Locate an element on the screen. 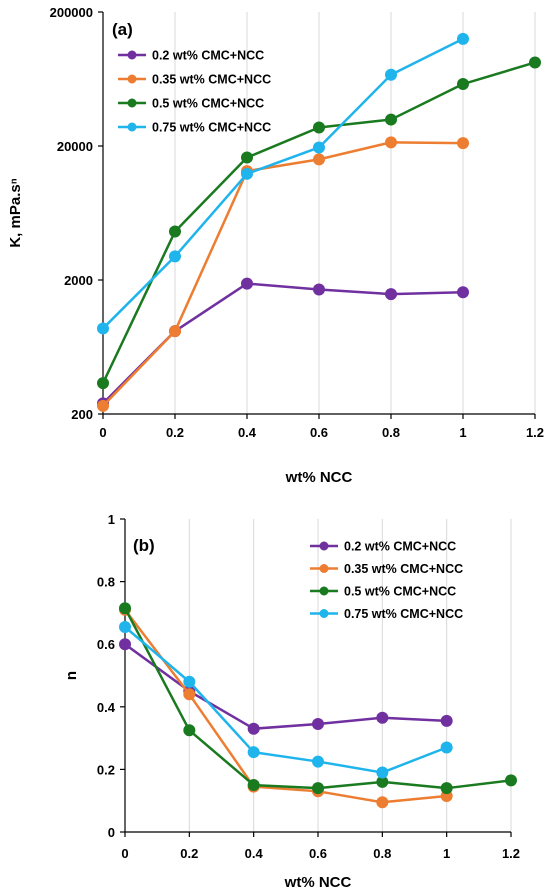  y-axis-label: K, mPa.sⁿ is located at coordinates (15, 212).